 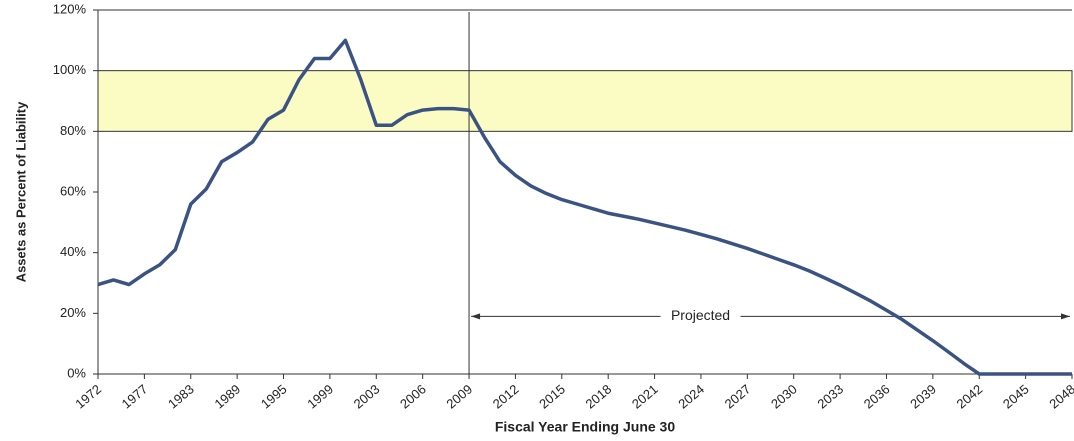 What do you see at coordinates (73, 251) in the screenshot?
I see `y-tick-label: 40%` at bounding box center [73, 251].